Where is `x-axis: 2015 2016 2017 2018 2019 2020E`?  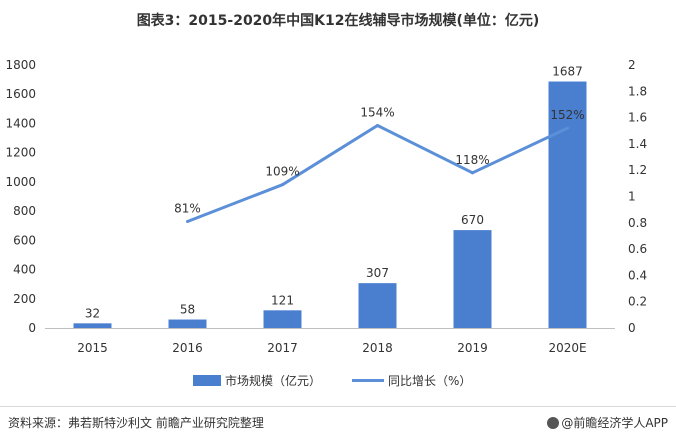 x-axis: 2015 2016 2017 2018 2019 2020E is located at coordinates (330, 341).